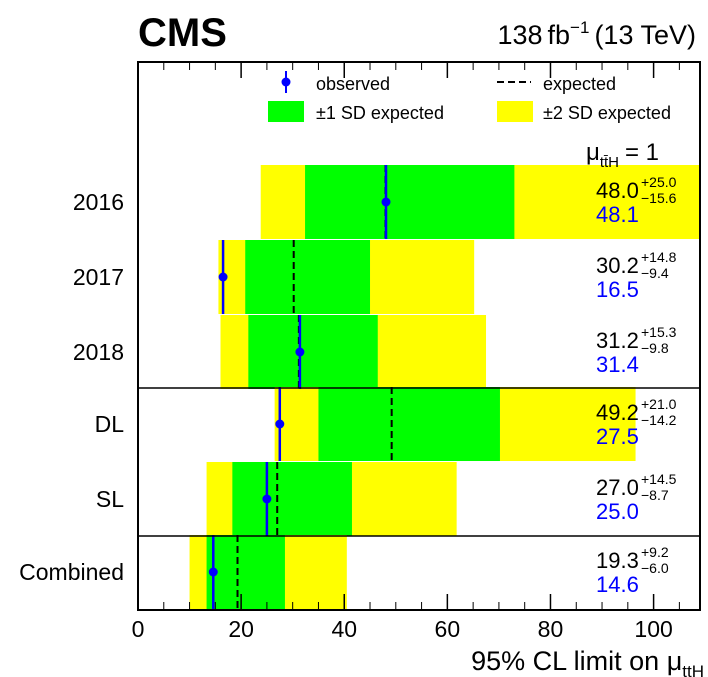 The width and height of the screenshot is (708, 677). Describe the element at coordinates (353, 84) in the screenshot. I see `legend-observed-label: observed` at that location.